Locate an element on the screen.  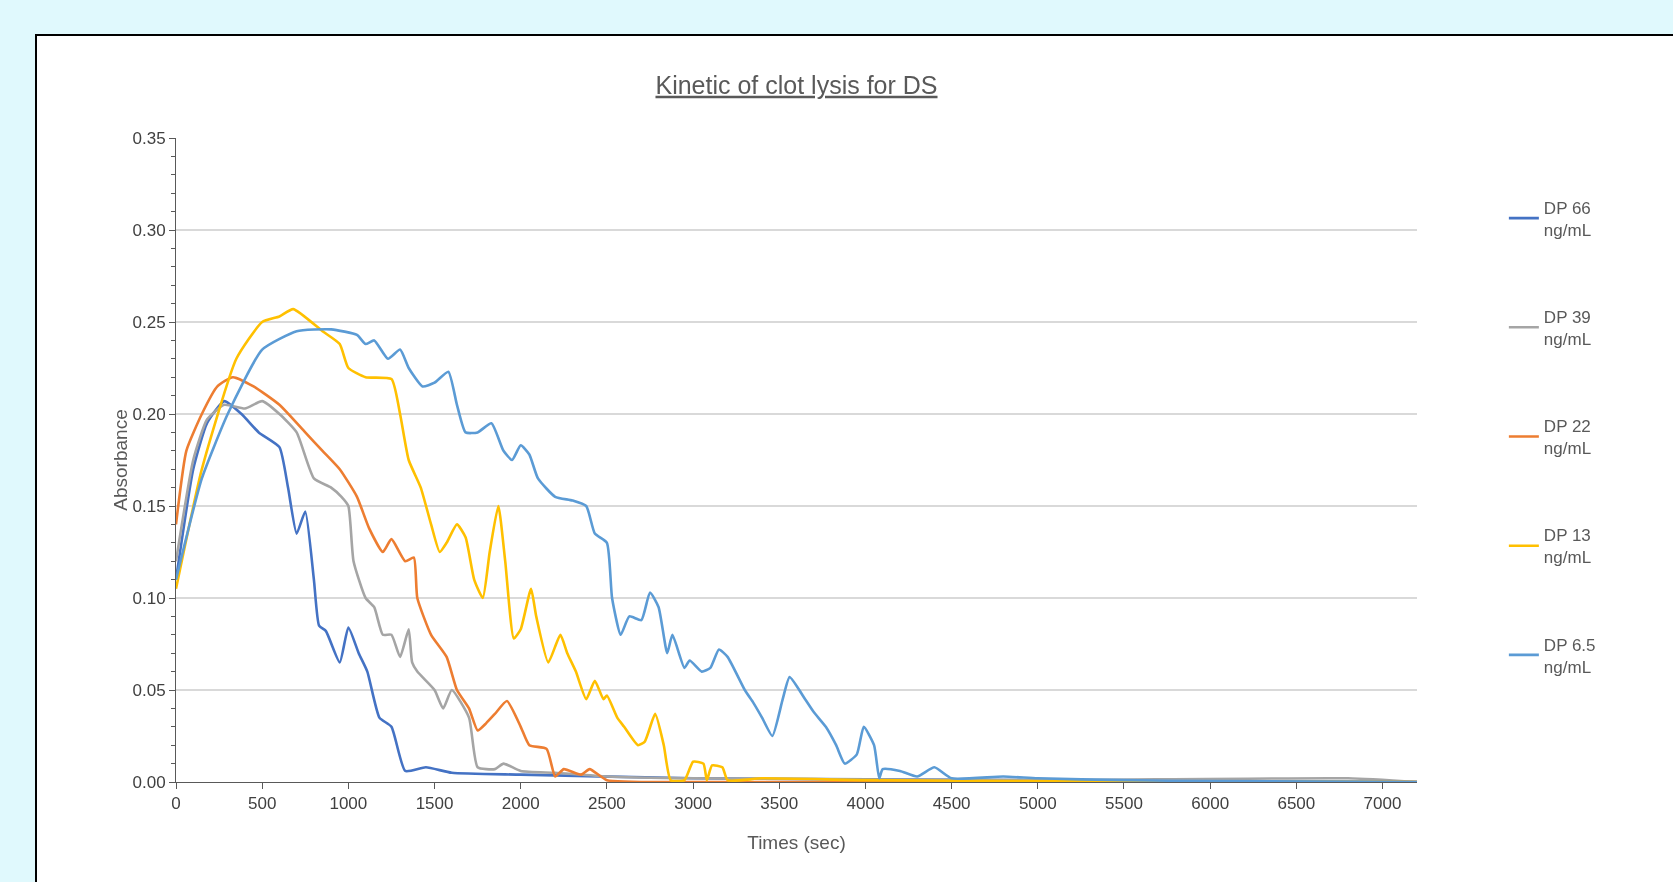
x-tick-label: 2000 is located at coordinates (520, 804).